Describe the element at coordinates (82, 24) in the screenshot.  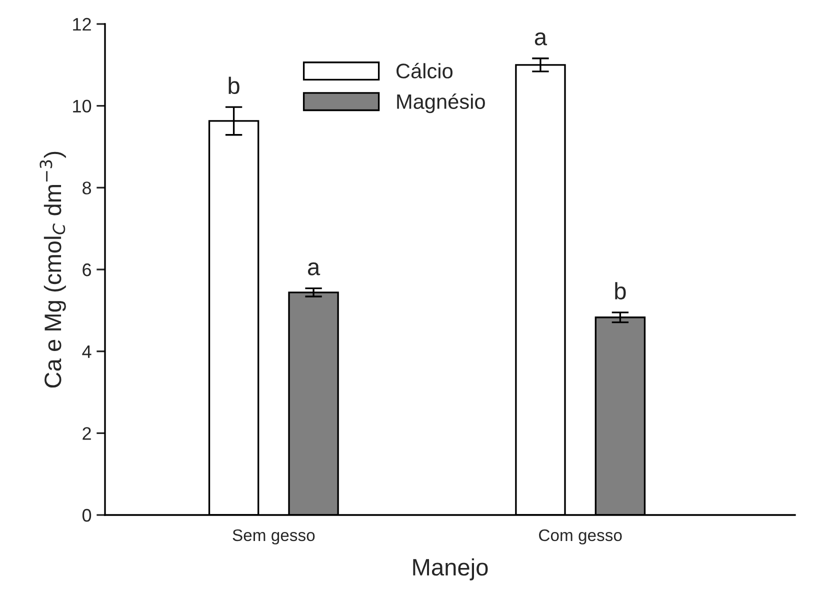
I see `y-tick-label: 12` at that location.